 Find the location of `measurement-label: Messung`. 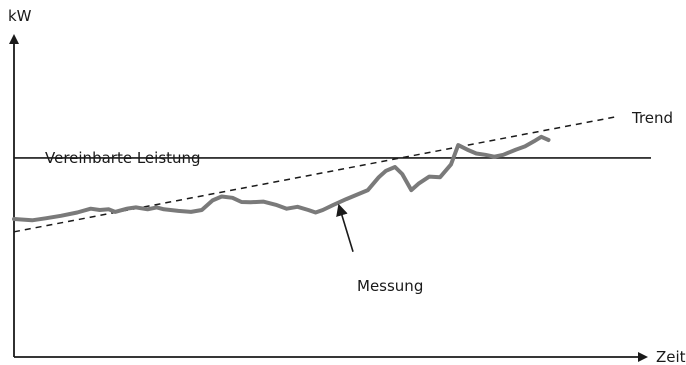

measurement-label: Messung is located at coordinates (390, 286).